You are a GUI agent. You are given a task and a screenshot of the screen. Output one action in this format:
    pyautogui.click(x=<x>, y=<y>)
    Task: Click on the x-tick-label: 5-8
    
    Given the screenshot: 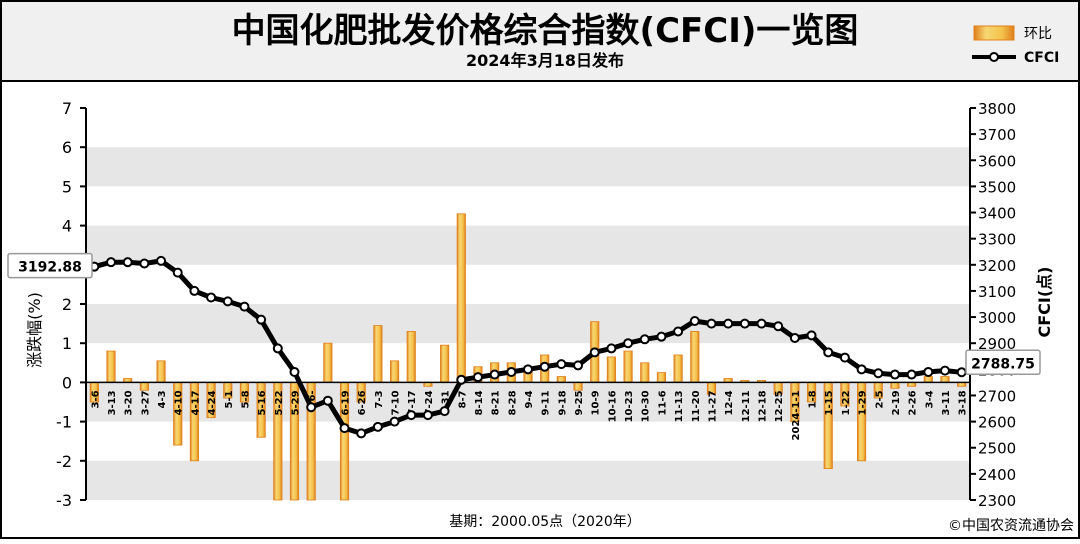 What is the action you would take?
    pyautogui.click(x=245, y=399)
    